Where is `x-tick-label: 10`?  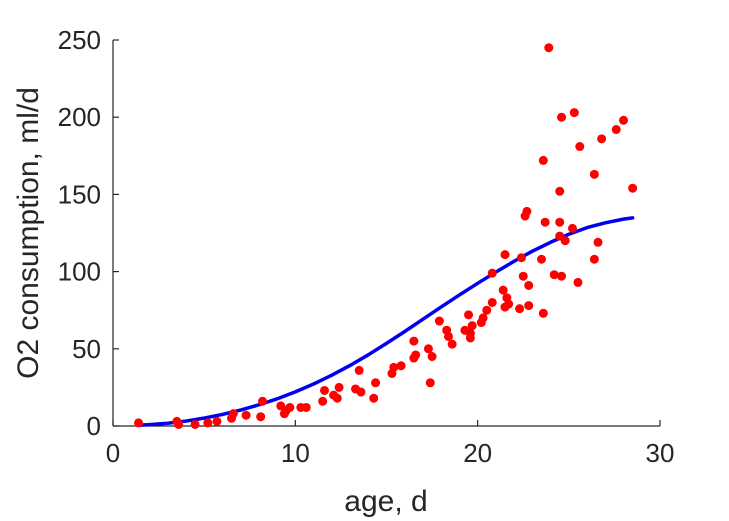
x-tick-label: 10 is located at coordinates (295, 453).